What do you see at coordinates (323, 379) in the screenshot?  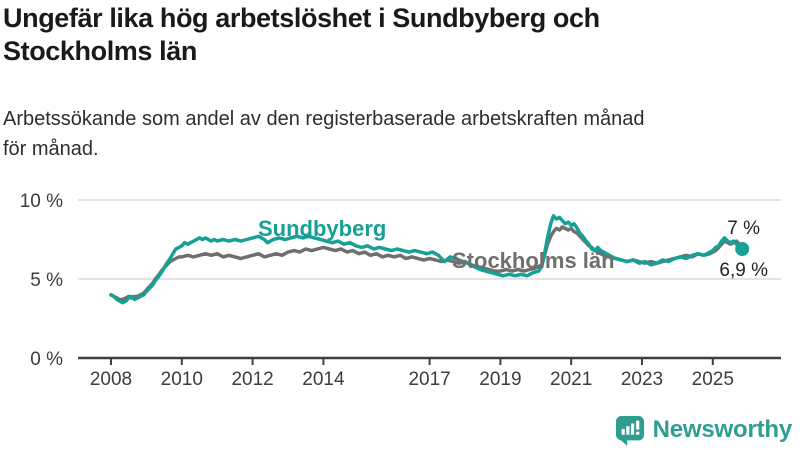 I see `x-axis-label-2014: 2014` at bounding box center [323, 379].